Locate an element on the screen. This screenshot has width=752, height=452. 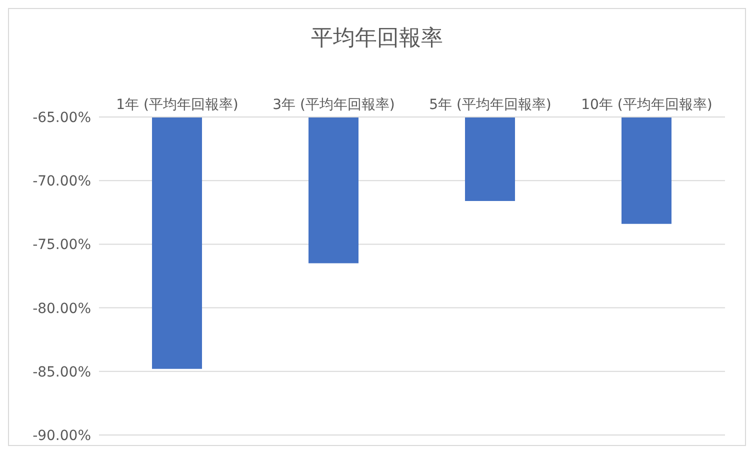
y-tick-label: -70.00% is located at coordinates (61, 182).